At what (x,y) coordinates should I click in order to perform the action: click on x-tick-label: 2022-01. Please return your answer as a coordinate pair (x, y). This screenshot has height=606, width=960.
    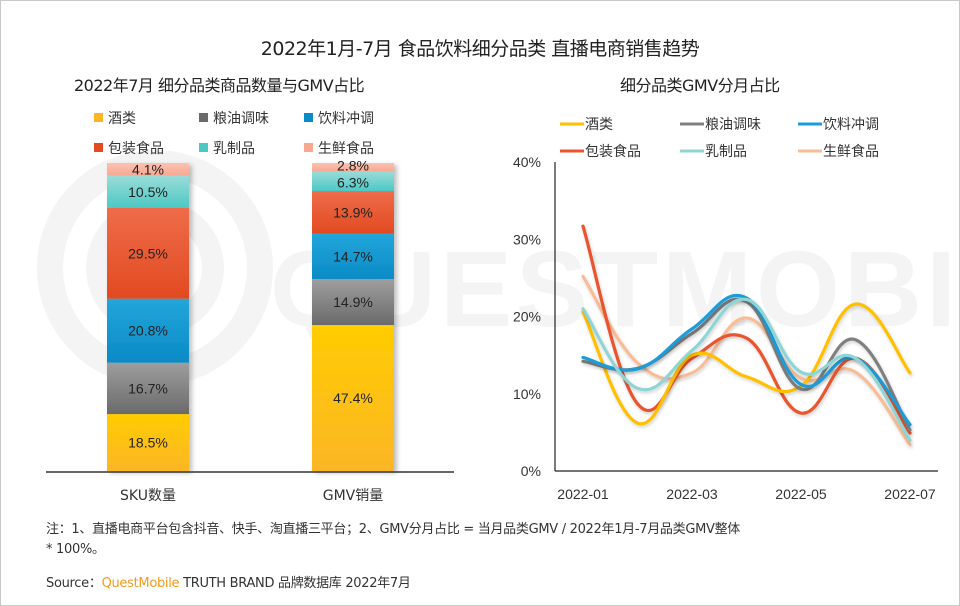
    Looking at the image, I should click on (583, 494).